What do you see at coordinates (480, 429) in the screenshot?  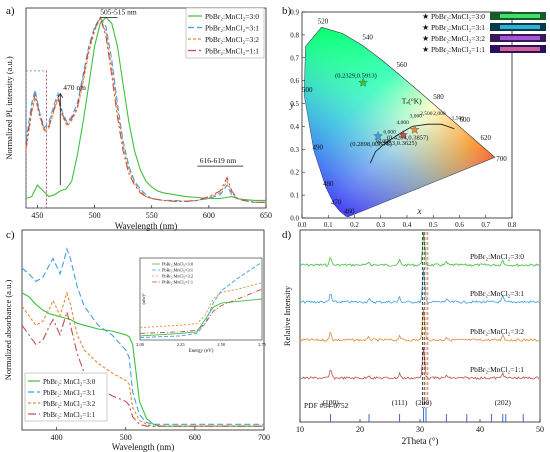 I see `x-tick-label: 40` at bounding box center [480, 429].